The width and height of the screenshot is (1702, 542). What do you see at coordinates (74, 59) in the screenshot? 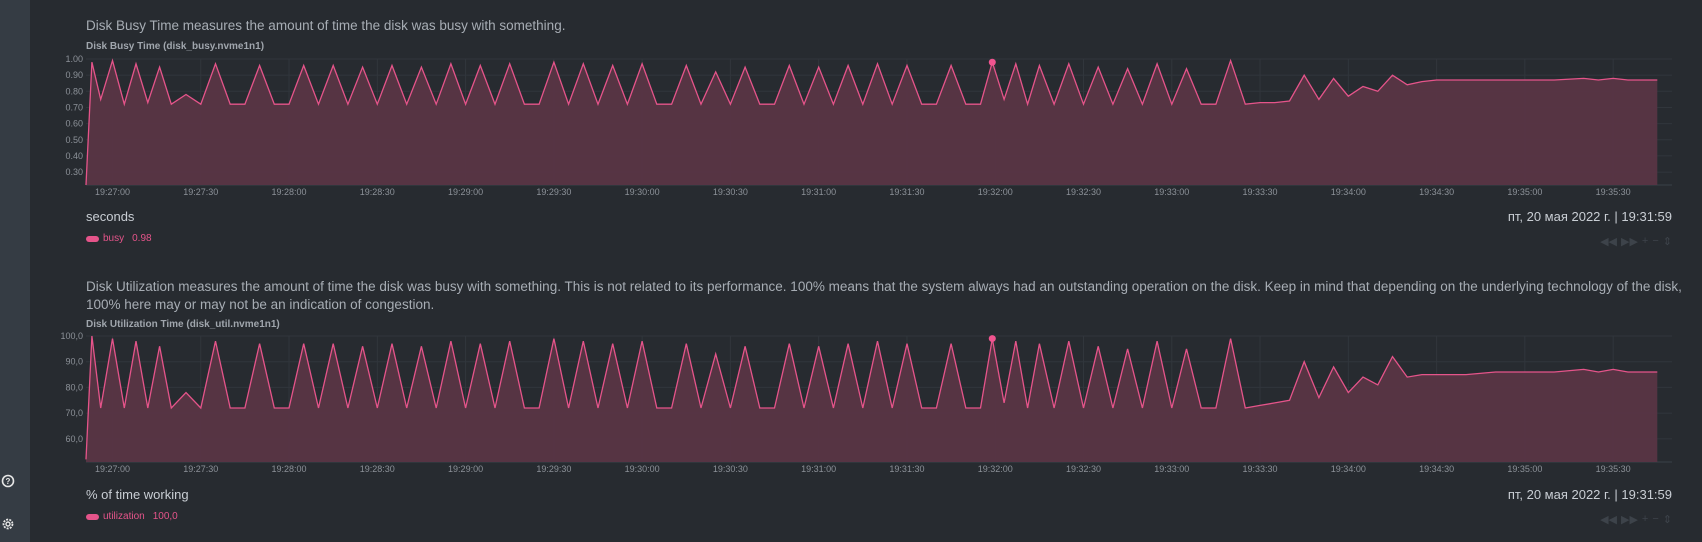
I see `y-tick-label: 1.00` at bounding box center [74, 59].